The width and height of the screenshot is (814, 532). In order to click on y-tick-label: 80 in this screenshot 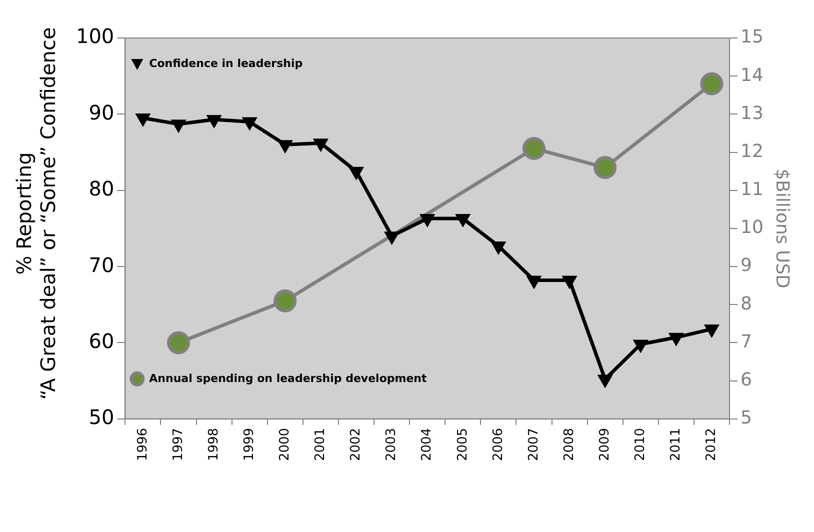, I will do `click(101, 188)`.